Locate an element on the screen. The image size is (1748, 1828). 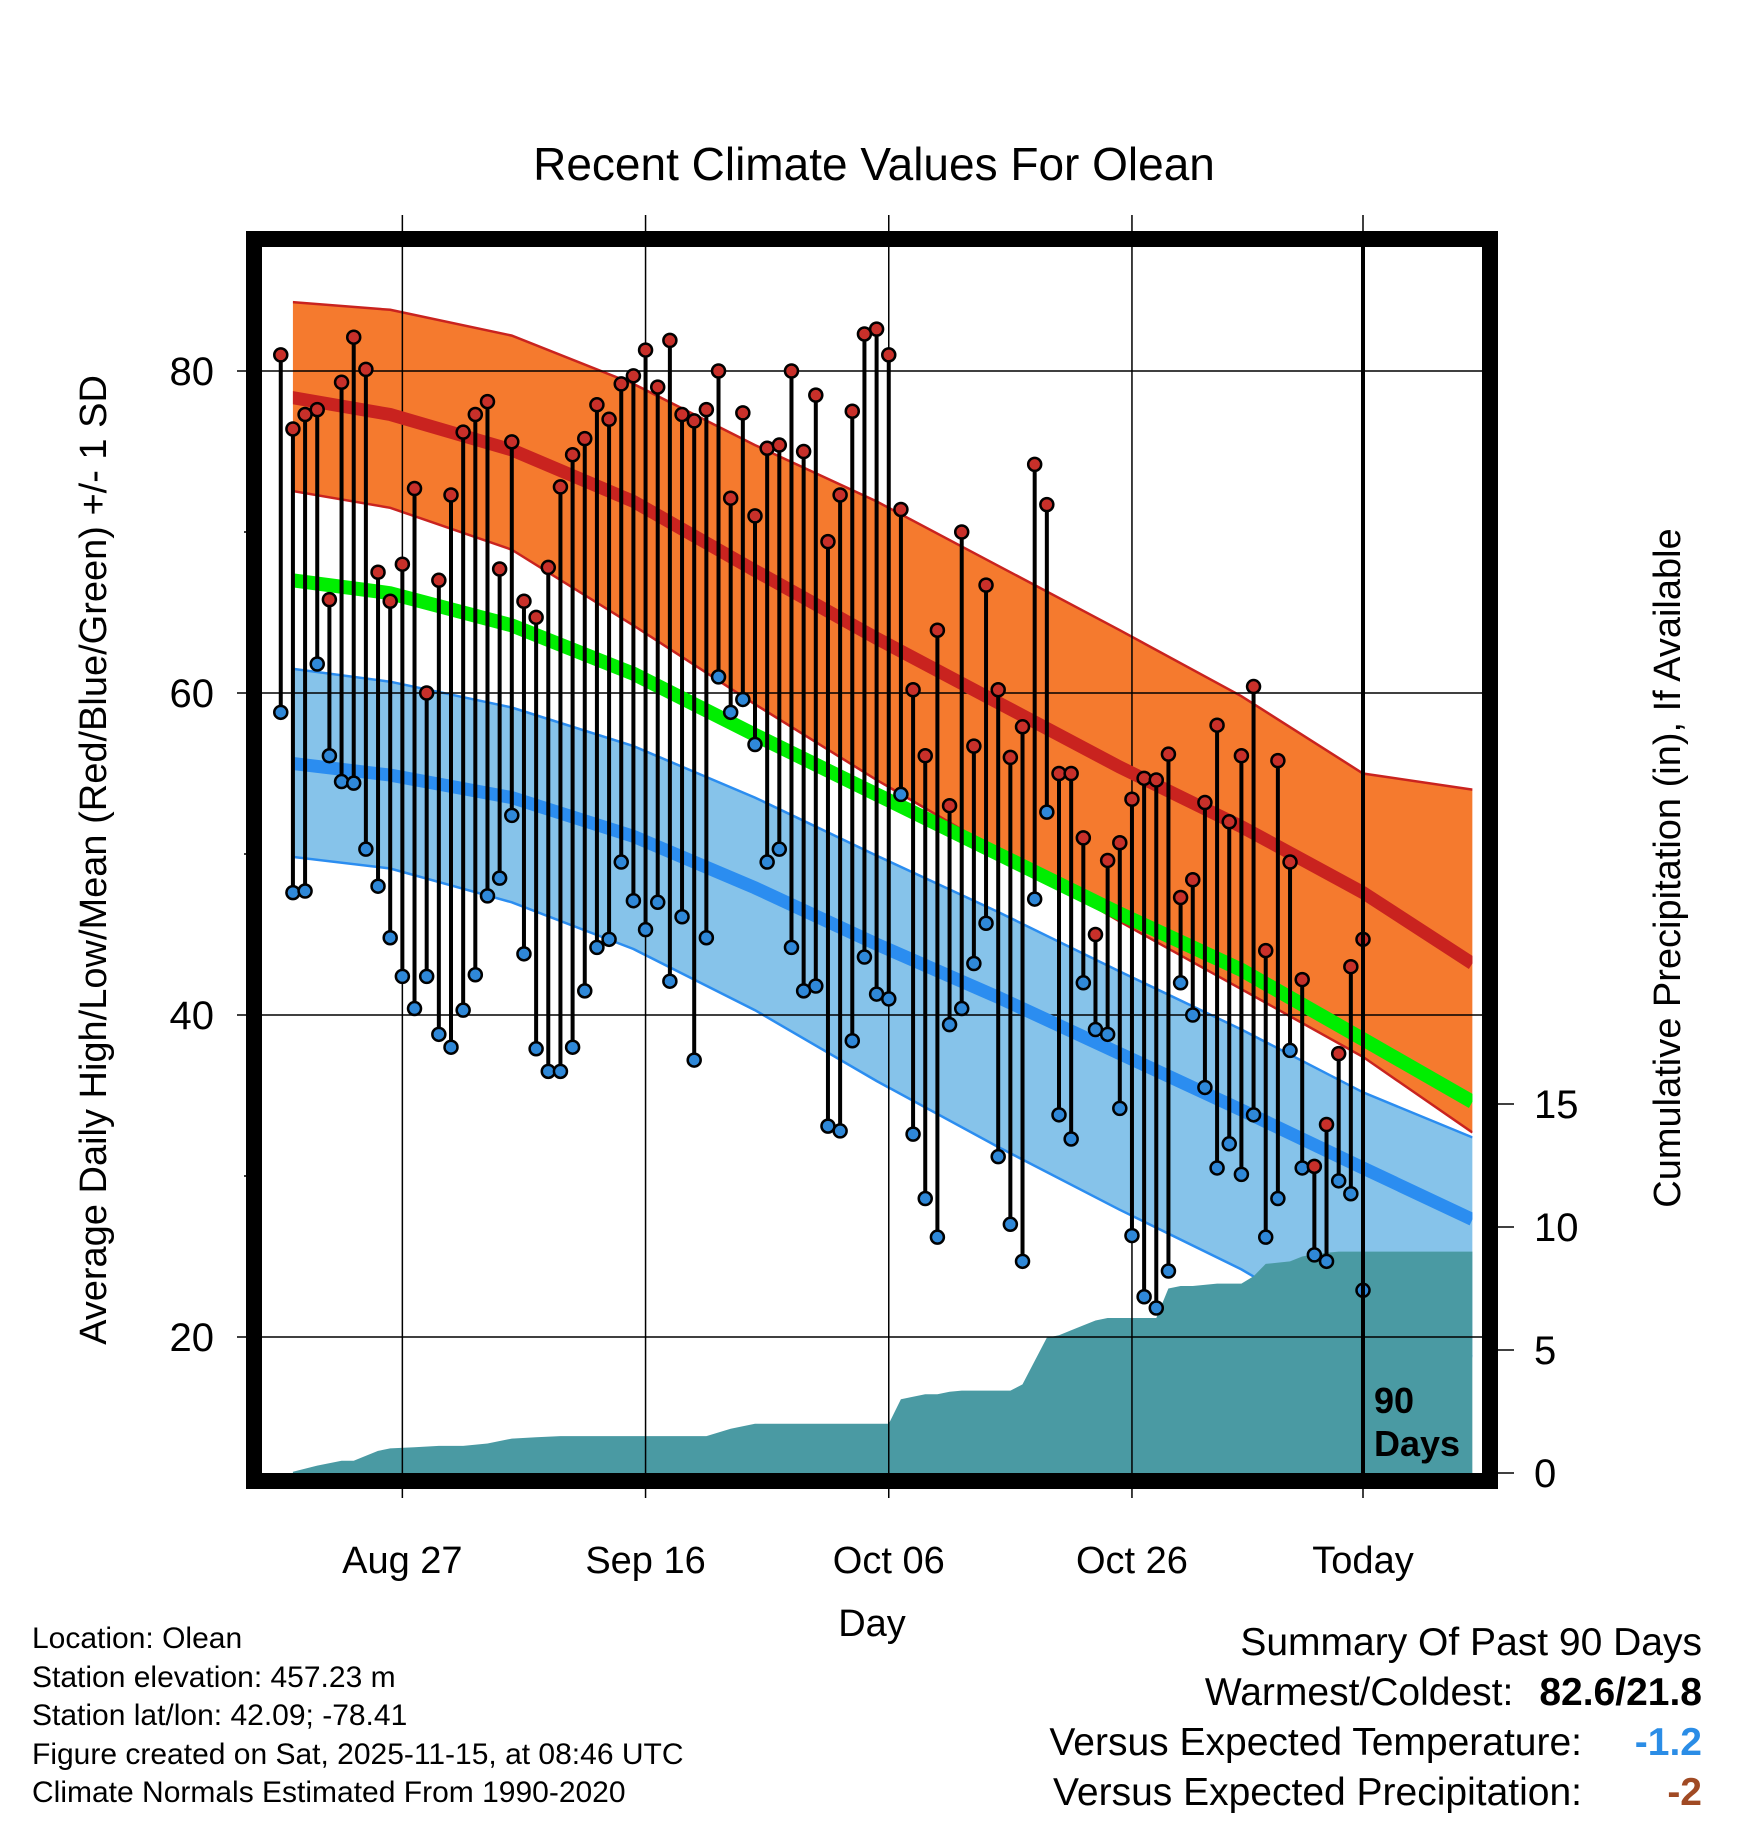
warmest-coldest-value: 82.6/21.8 is located at coordinates (1620, 1692).